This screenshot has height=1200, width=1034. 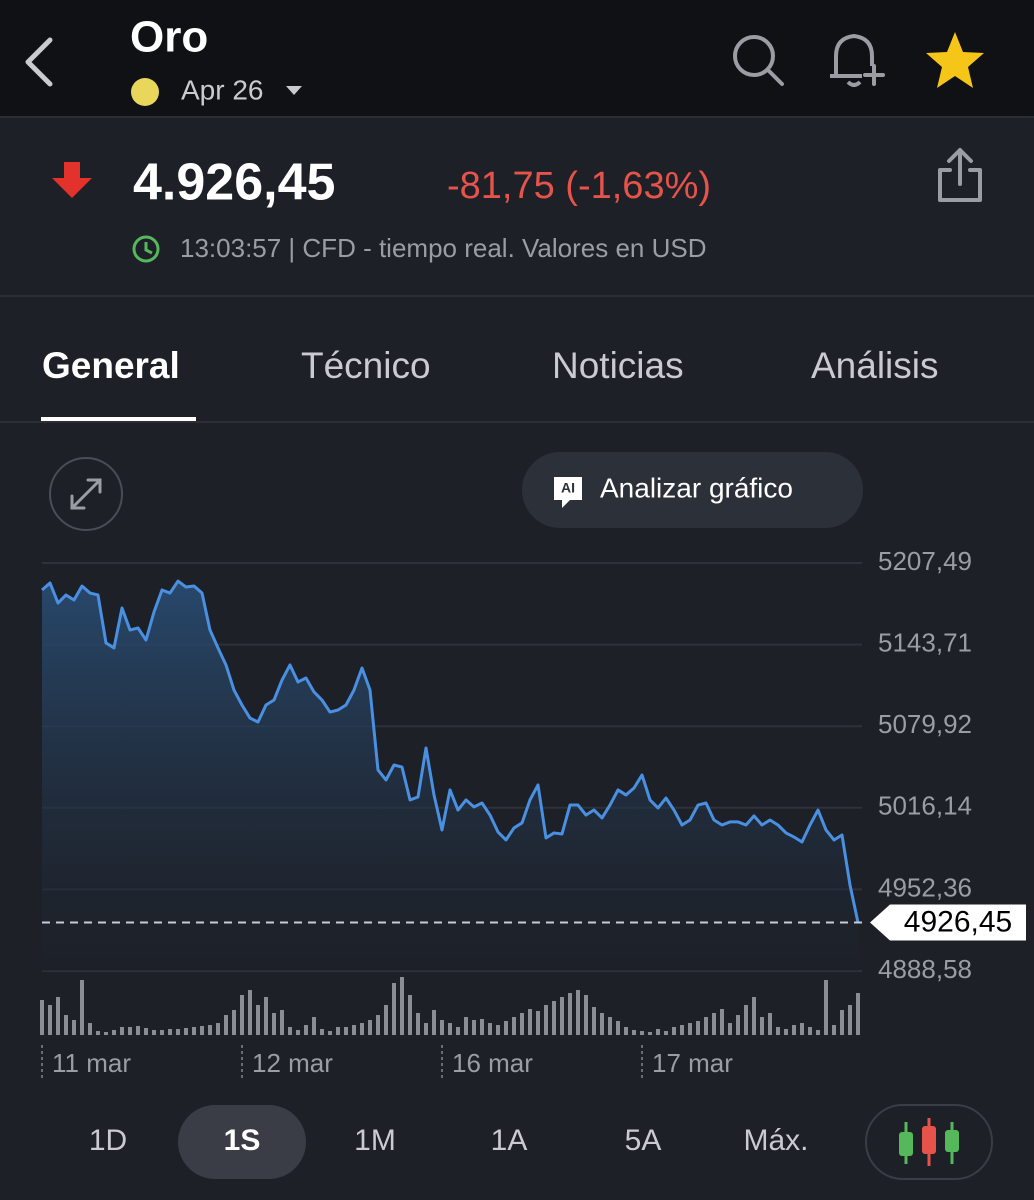 I want to click on analyze-label: Analizar gráfico, so click(x=696, y=487).